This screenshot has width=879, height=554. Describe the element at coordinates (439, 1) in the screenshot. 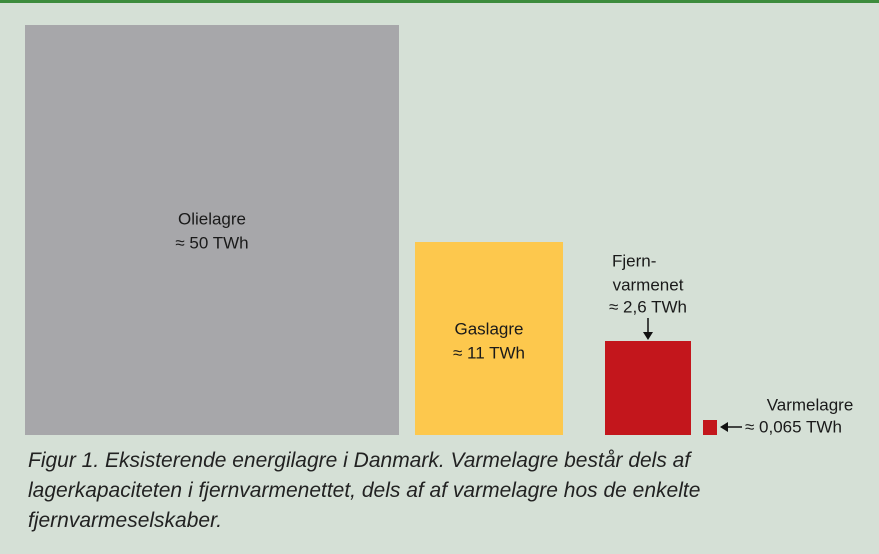

I see `top-rule` at that location.